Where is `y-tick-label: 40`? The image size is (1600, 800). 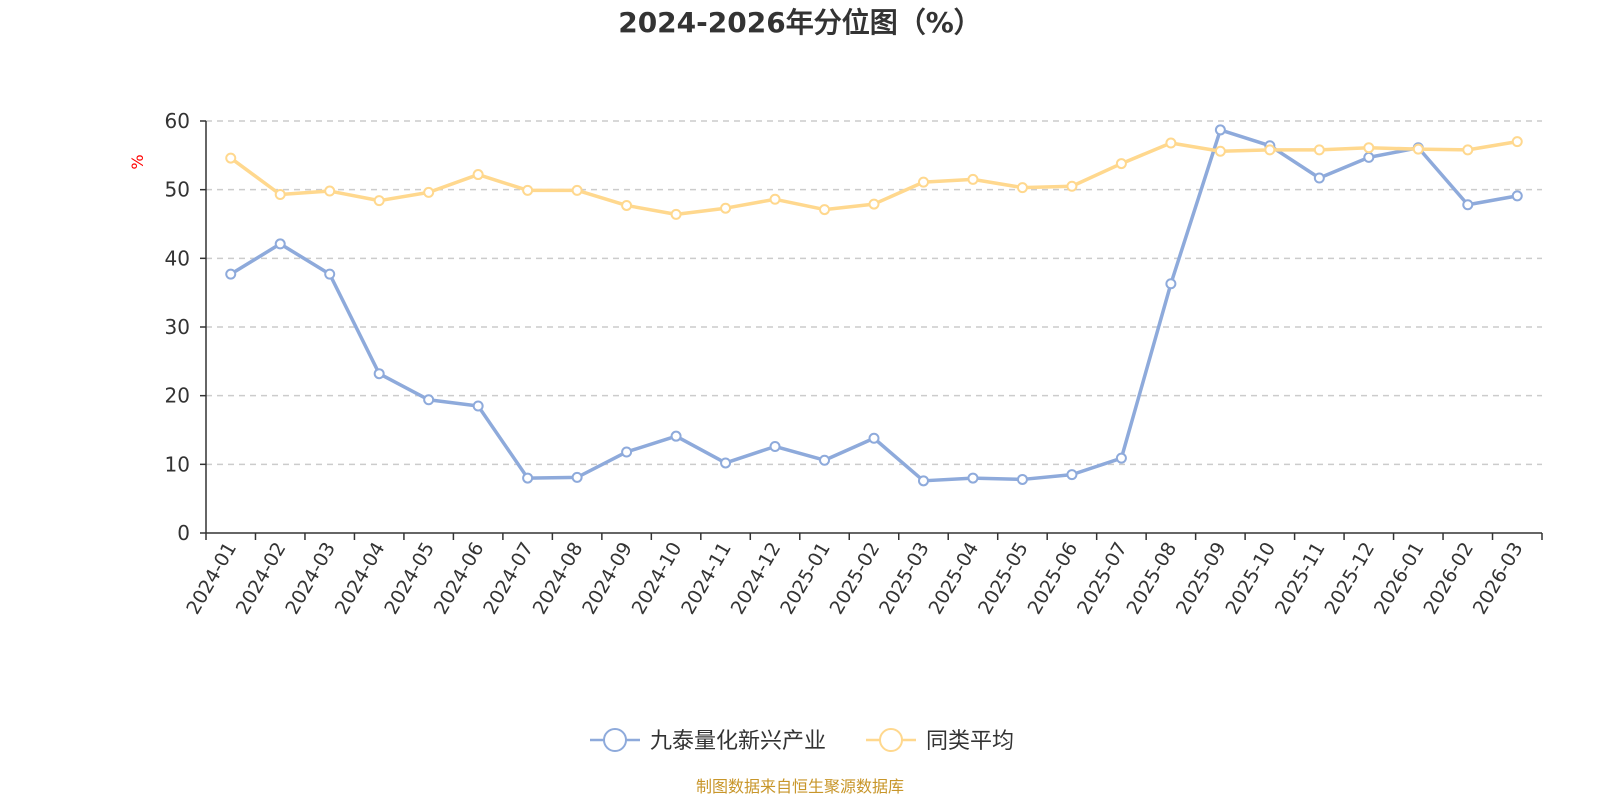 y-tick-label: 40 is located at coordinates (177, 258).